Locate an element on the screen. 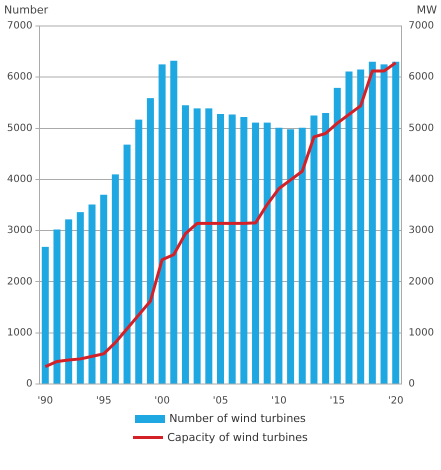 This screenshot has height=470, width=441. x-tick-label: '20 is located at coordinates (396, 401).